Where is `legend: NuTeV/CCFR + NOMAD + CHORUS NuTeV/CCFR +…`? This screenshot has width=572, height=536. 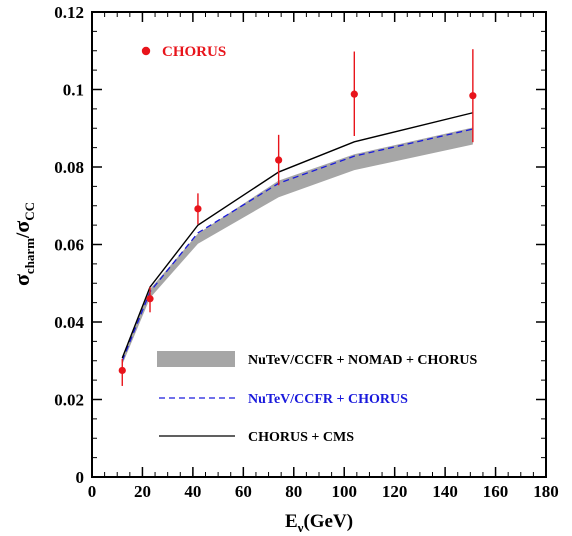 legend: NuTeV/CCFR + NOMAD + CHORUS NuTeV/CCFR +… is located at coordinates (317, 398).